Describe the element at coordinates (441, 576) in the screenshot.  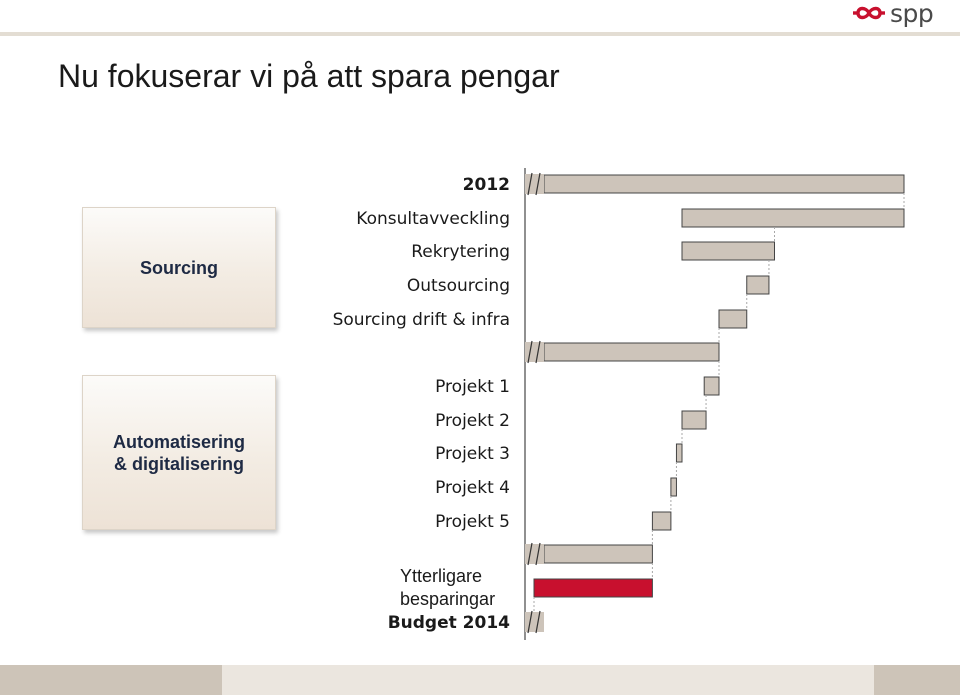
I see `category-label: Ytterligare` at that location.